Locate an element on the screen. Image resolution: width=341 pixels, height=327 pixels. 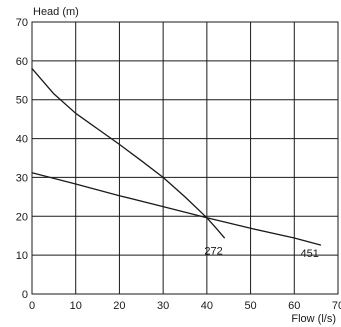
y-tick-label: 70 is located at coordinates (22, 23).